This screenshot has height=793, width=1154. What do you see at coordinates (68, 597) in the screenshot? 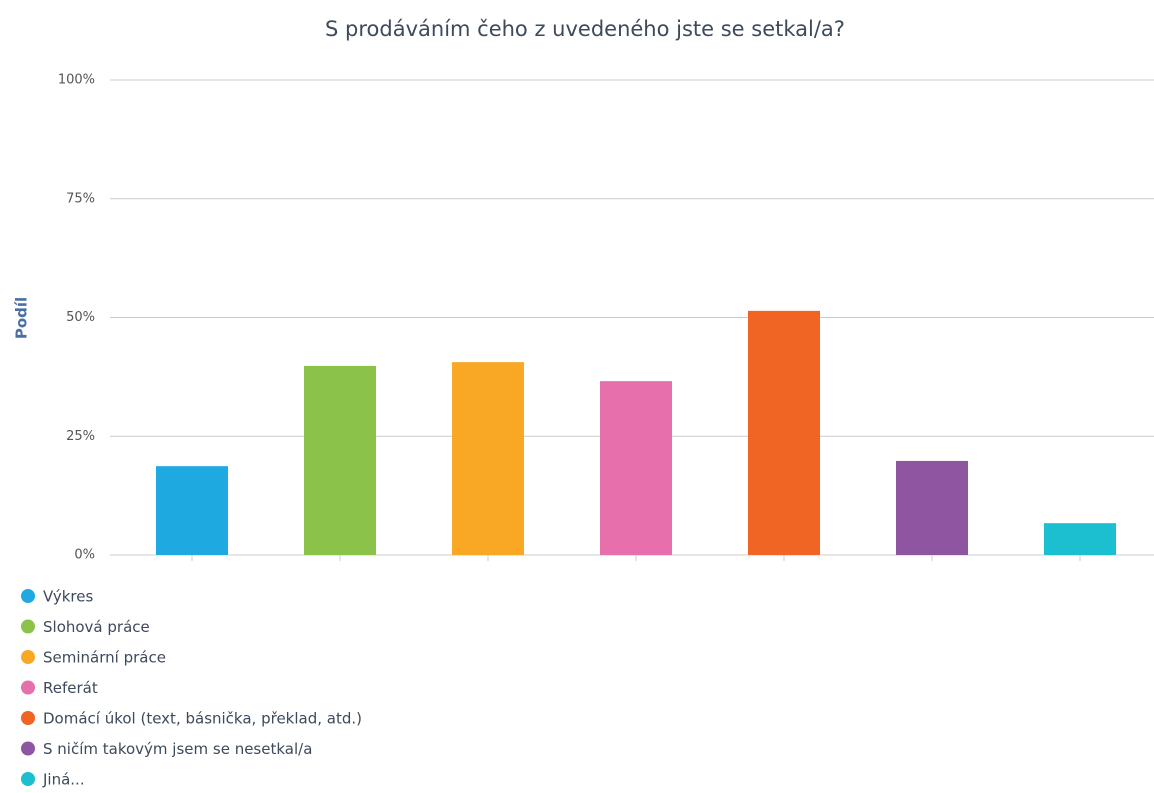
I see `legend-label: Výkres` at bounding box center [68, 597].